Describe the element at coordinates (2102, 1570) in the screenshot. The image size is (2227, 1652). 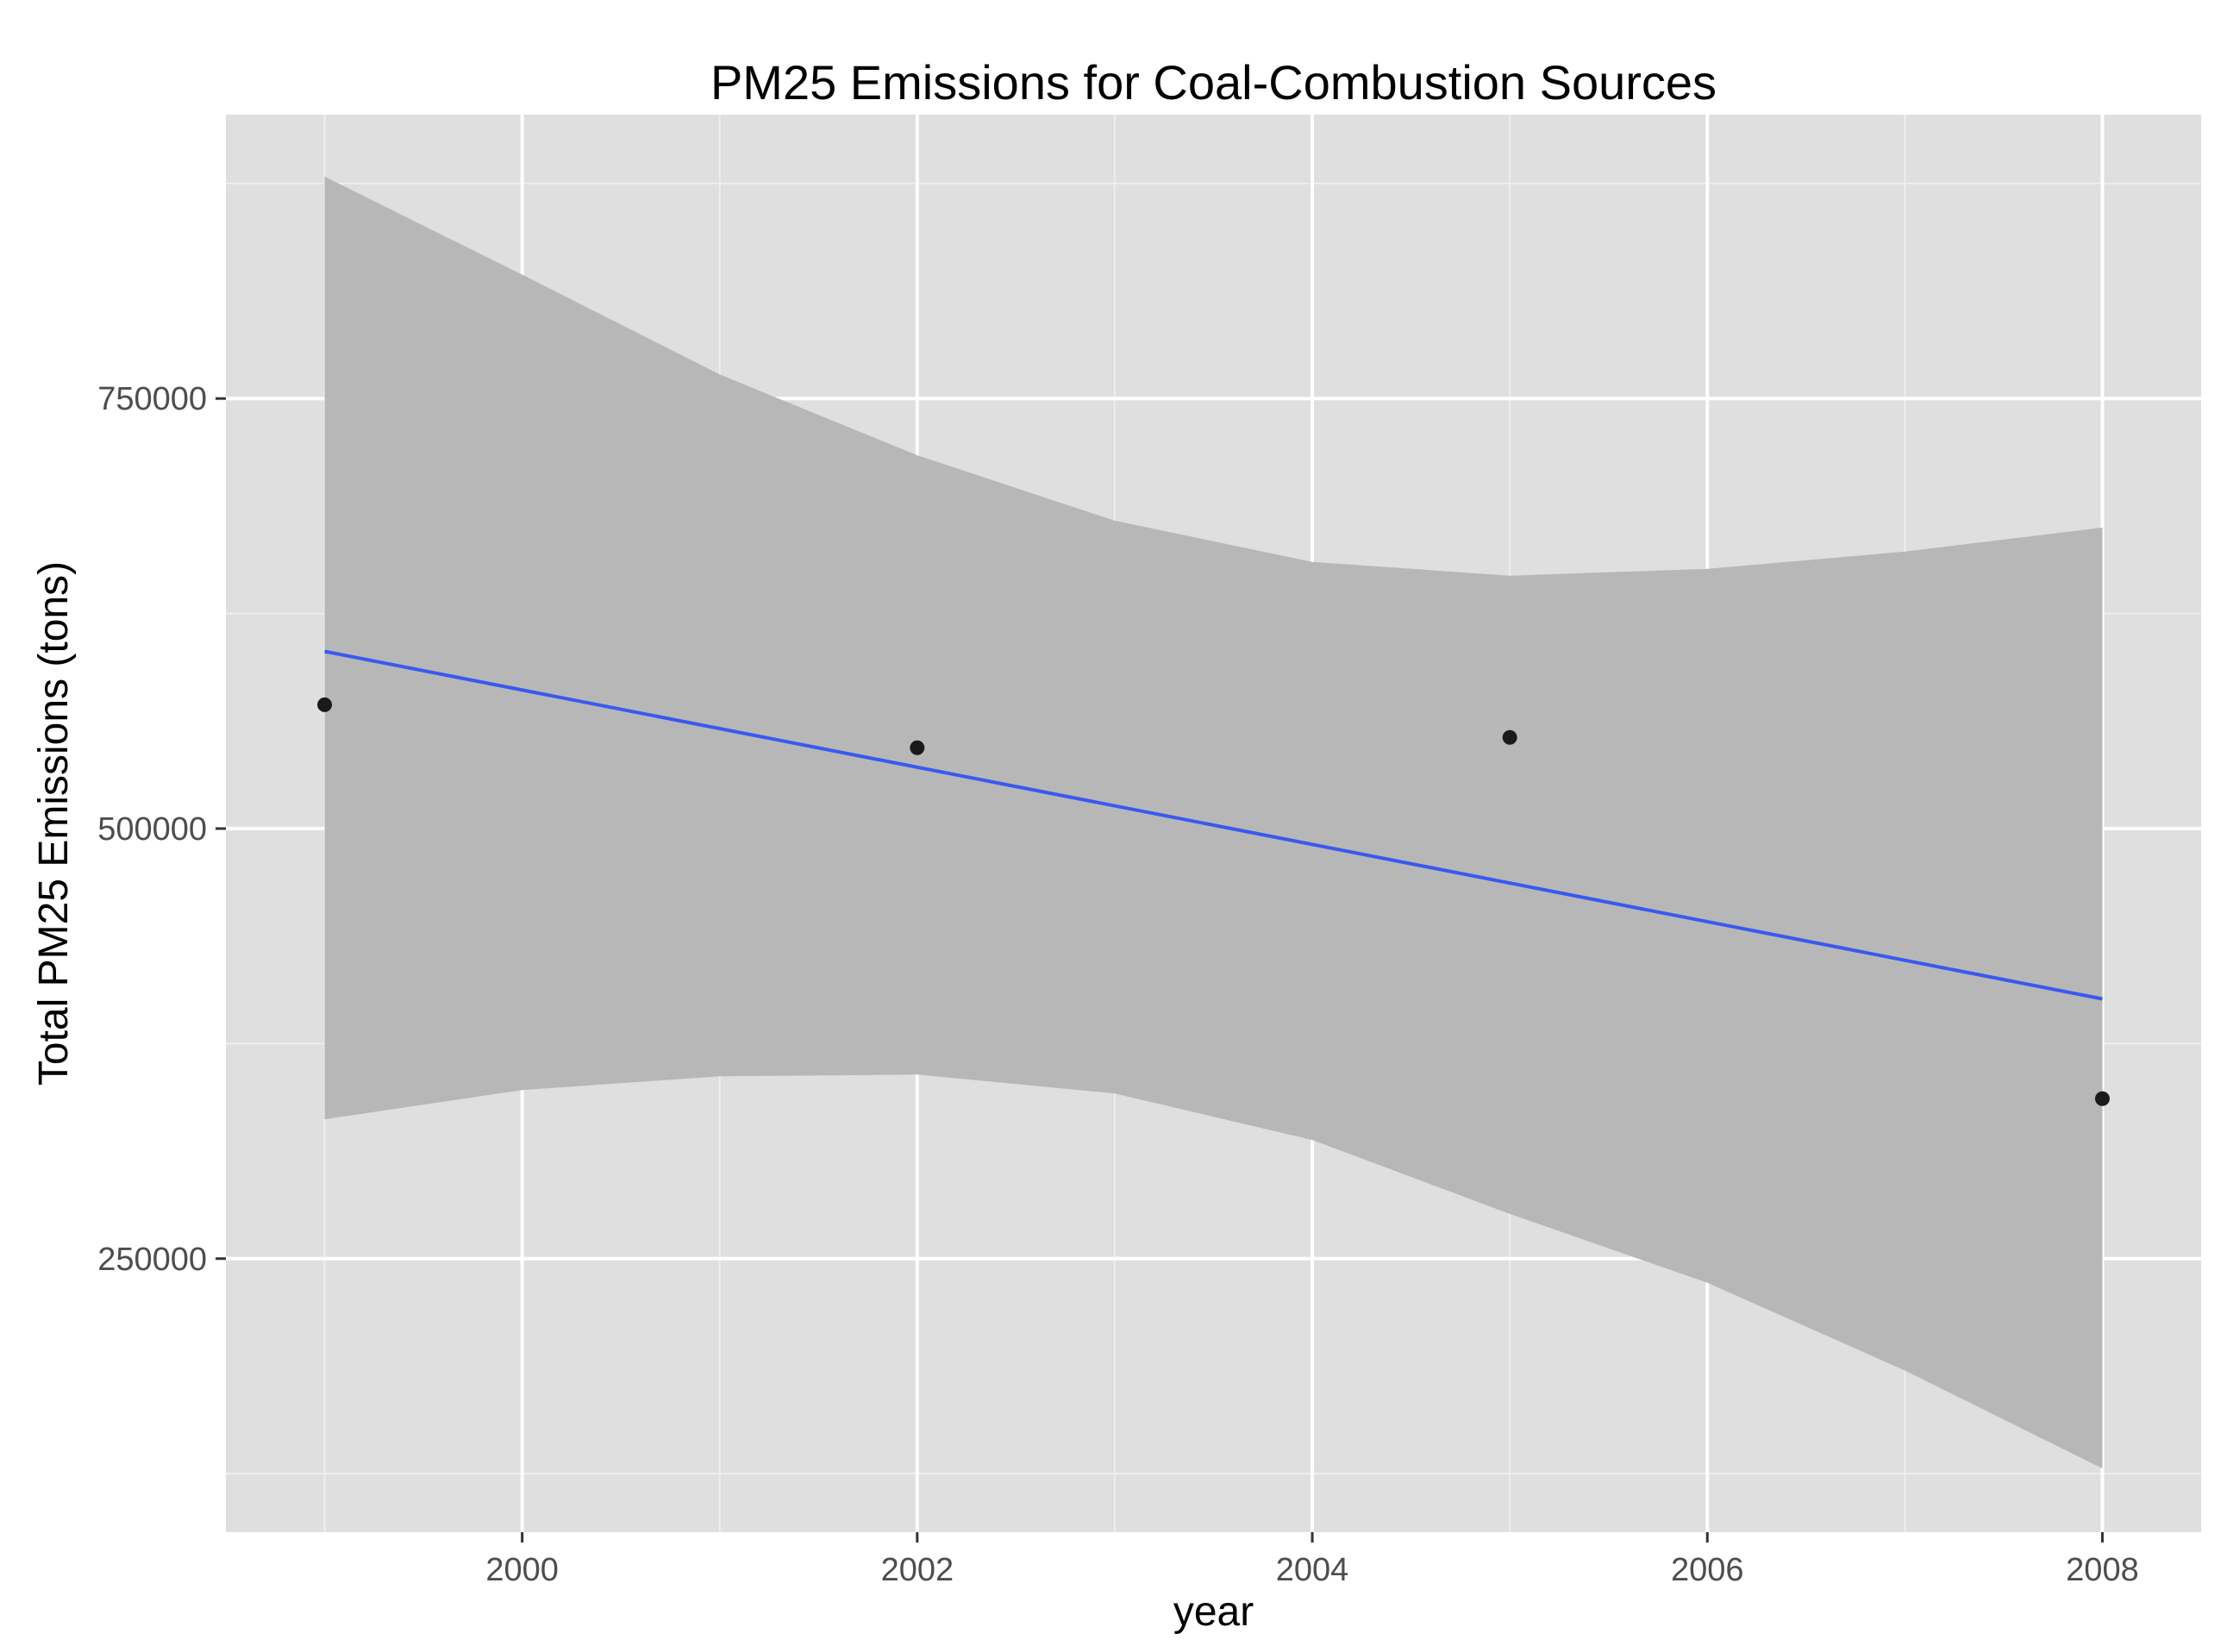
I see `x-tick-label: 2008` at that location.